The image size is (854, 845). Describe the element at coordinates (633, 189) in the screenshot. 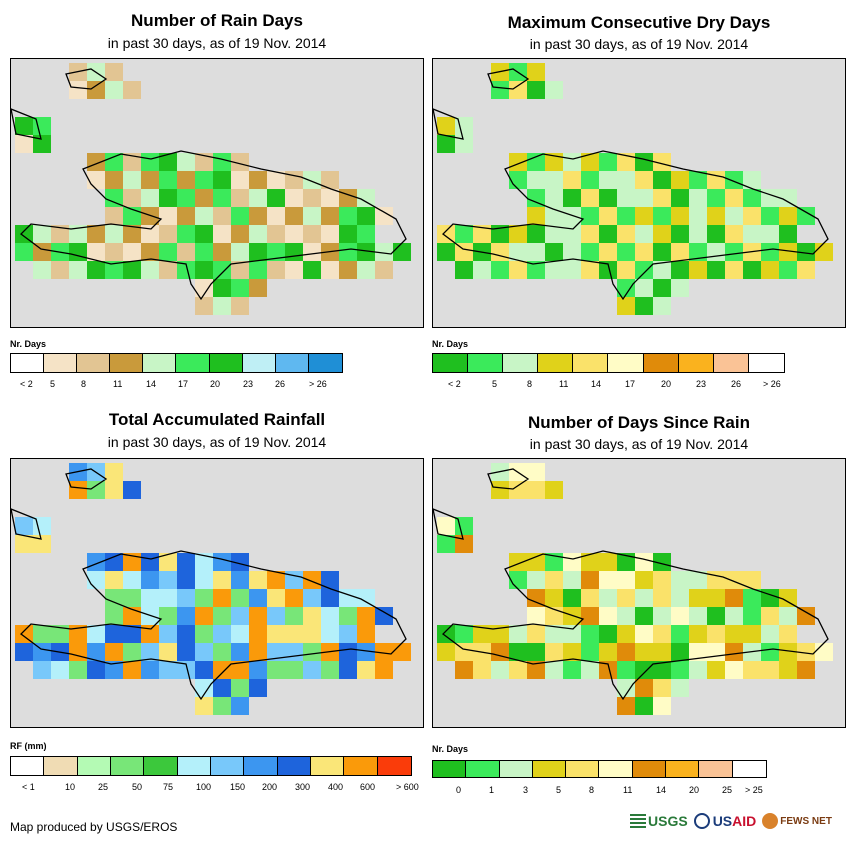

I see `map-grid` at that location.